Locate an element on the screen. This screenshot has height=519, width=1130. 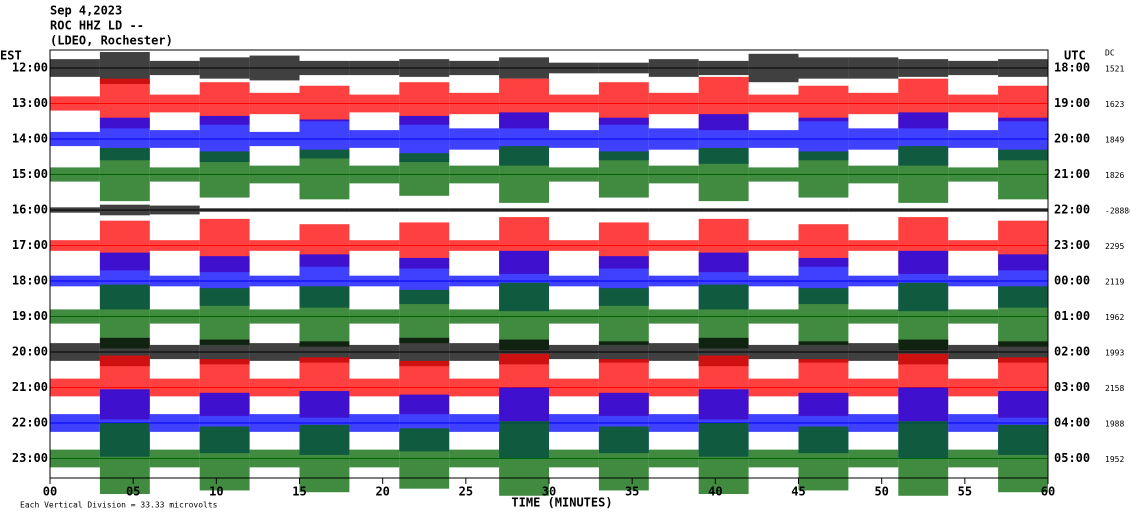
utc-label: 05:00 is located at coordinates (1072, 458).